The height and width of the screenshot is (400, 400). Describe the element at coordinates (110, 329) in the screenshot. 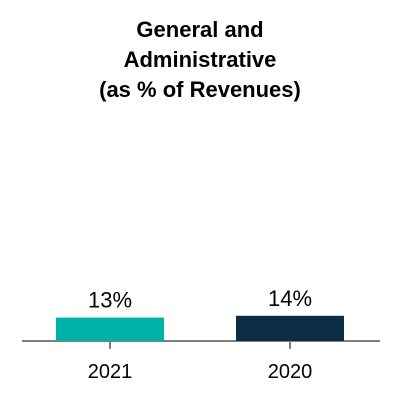

I see `bar-2021` at that location.